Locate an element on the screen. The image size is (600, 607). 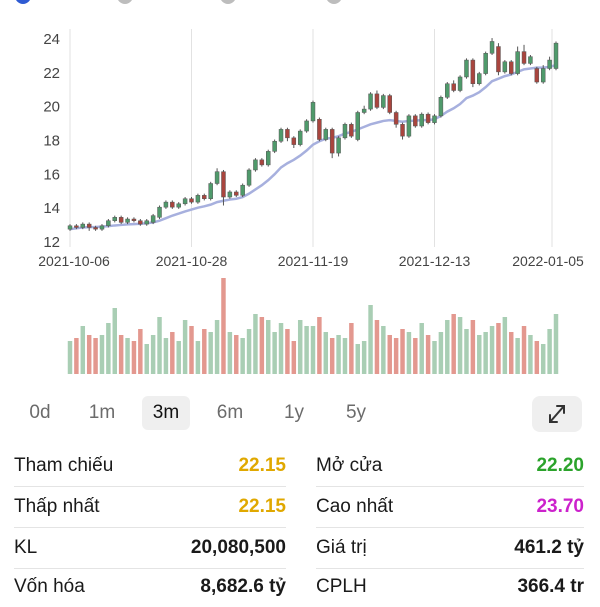
stat-value-traded: Giá trị 461.2 tỷ is located at coordinates (450, 548).